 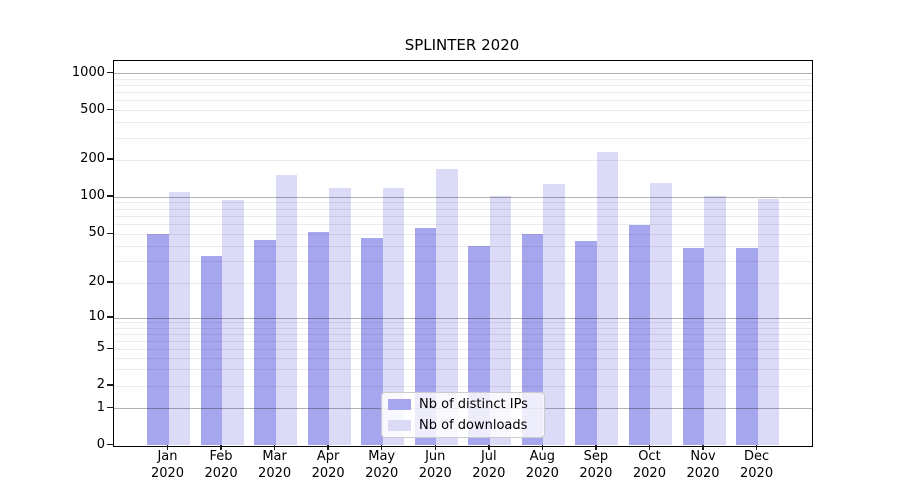 What do you see at coordinates (100, 444) in the screenshot?
I see `y-tick-label-0: 0` at bounding box center [100, 444].